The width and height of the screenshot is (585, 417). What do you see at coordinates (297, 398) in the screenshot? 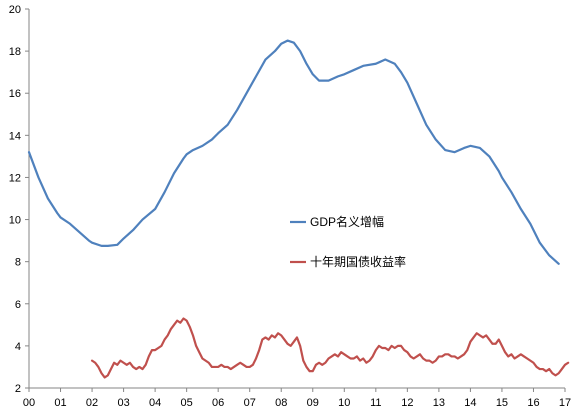
I see `x-tick-labels: 00 01 02 03 04 05 06 07 08 09 10 11 12 13 14 15 16 17` at bounding box center [297, 398].